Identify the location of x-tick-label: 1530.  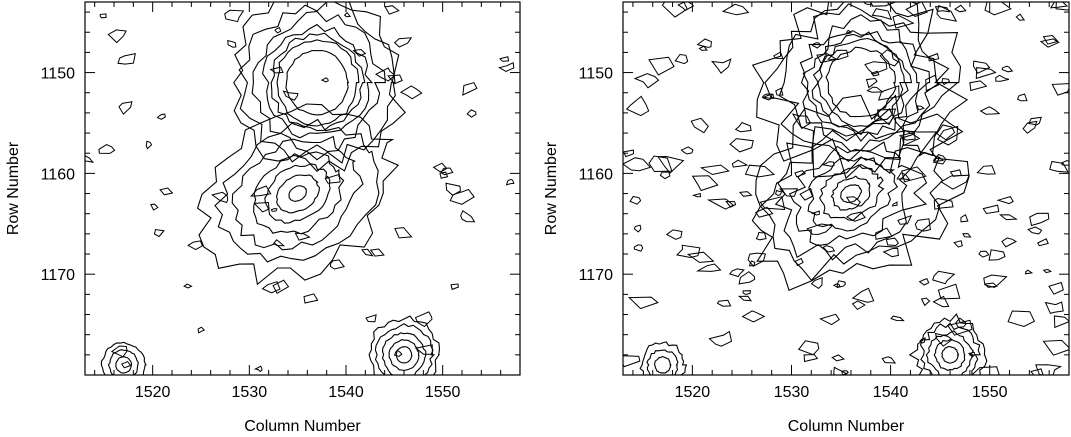
(792, 392).